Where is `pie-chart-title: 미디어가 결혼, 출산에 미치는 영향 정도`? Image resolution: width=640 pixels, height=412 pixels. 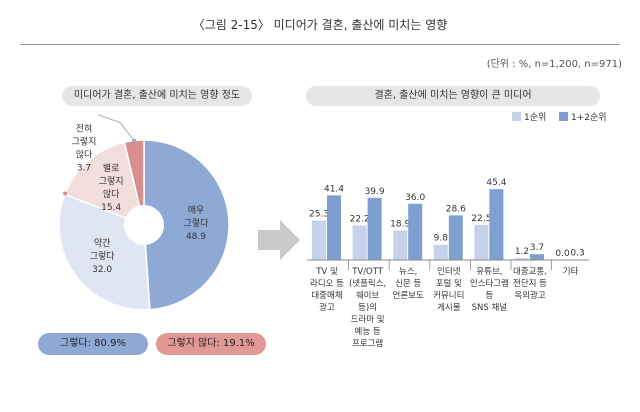
pie-chart-title: 미디어가 결혼, 출산에 미치는 영향 정도 is located at coordinates (157, 96).